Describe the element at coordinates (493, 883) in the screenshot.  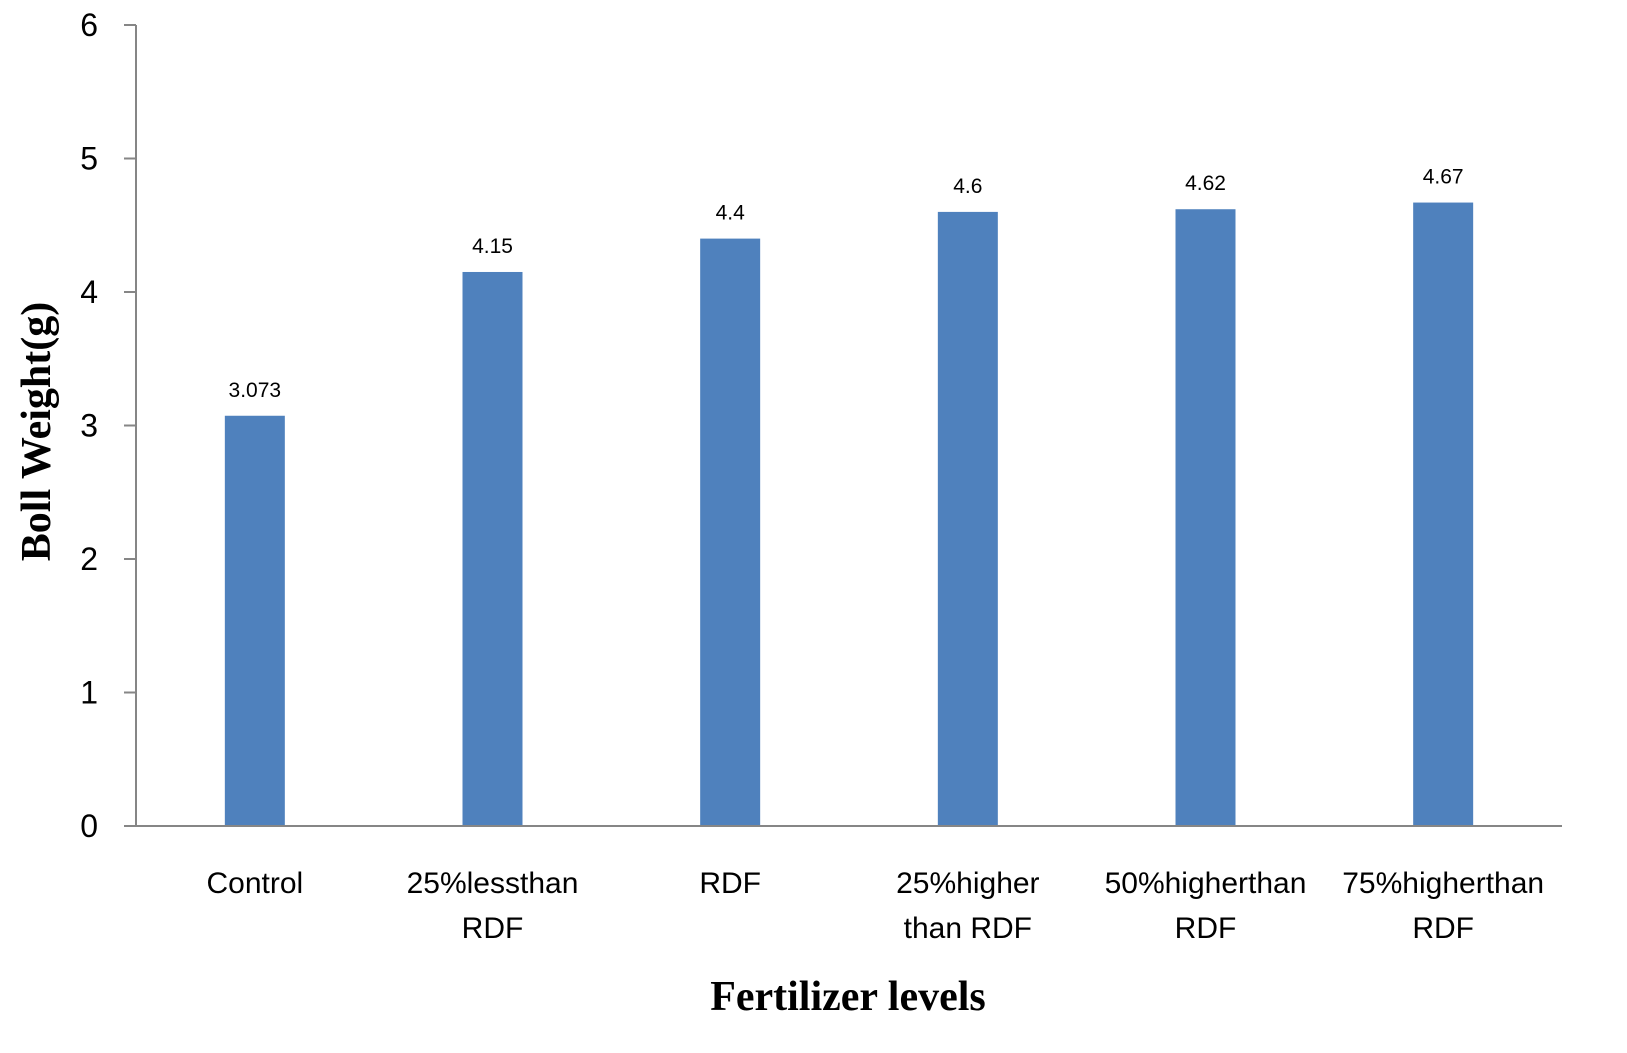
I see `x-tick-label-line: 25%lessthan` at that location.